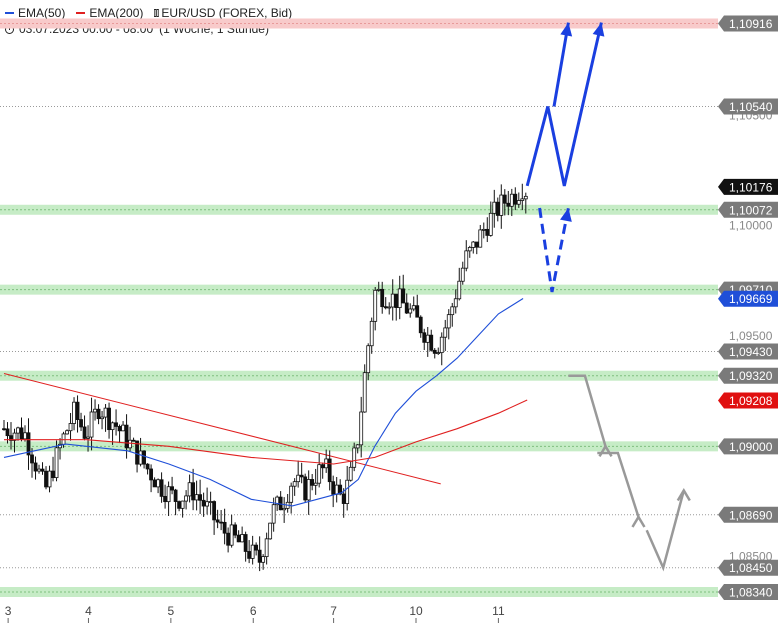 Image resolution: width=780 pixels, height=625 pixels. What do you see at coordinates (638, 521) in the screenshot?
I see `forecast-down-arrow-2-head` at bounding box center [638, 521].